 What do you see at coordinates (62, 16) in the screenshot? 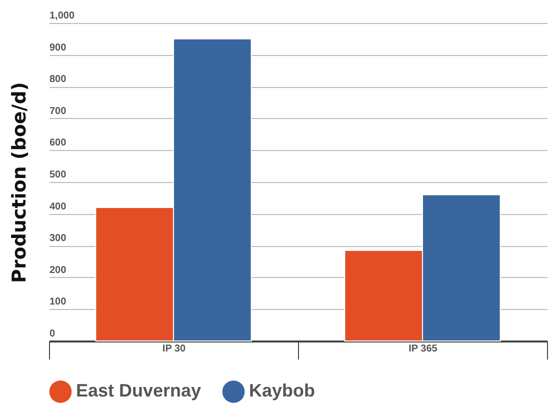
I see `y-tick-label: 1,000` at bounding box center [62, 16].